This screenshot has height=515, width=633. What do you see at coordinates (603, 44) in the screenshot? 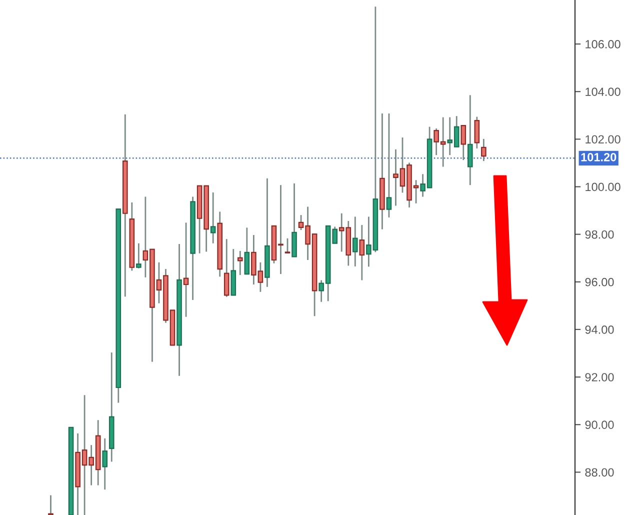
I see `y-tick-label: 106.00` at bounding box center [603, 44].